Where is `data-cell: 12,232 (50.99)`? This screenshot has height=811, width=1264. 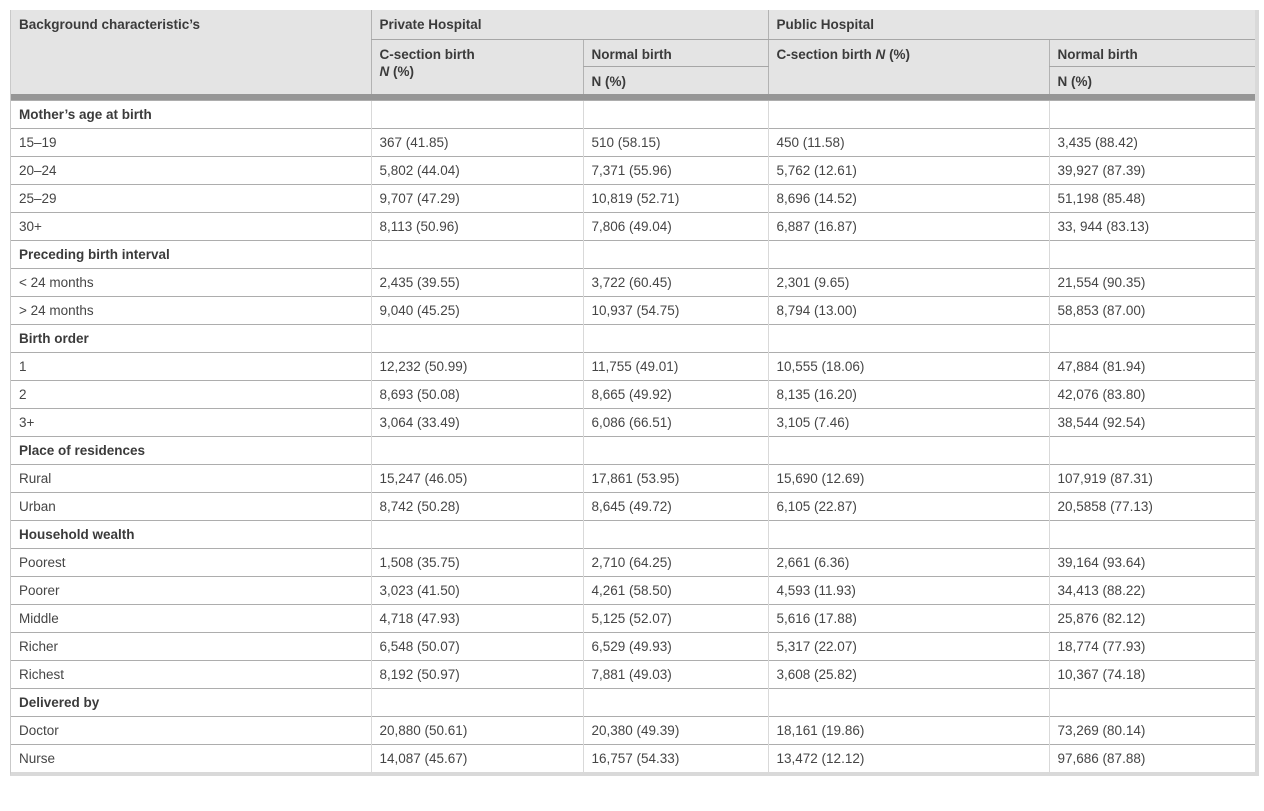
data-cell: 12,232 (50.99) is located at coordinates (476, 365).